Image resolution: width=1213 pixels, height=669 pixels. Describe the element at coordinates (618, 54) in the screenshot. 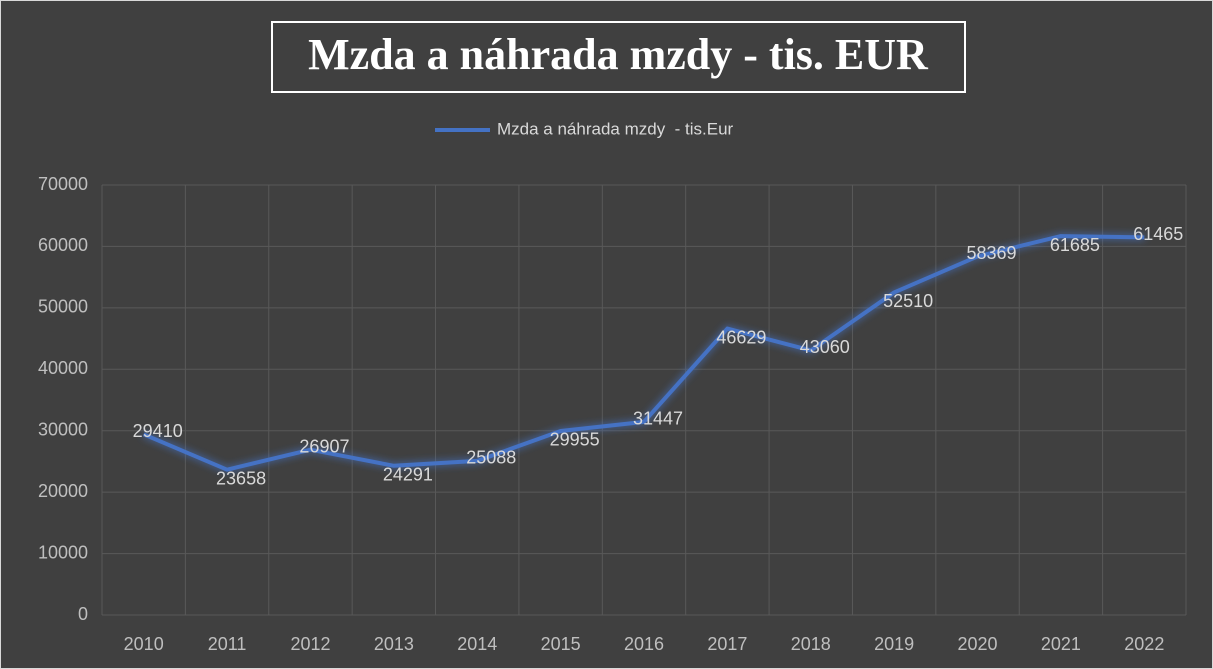

I see `chart-title: Mzda a náhrada mzdy - tis. EUR` at that location.